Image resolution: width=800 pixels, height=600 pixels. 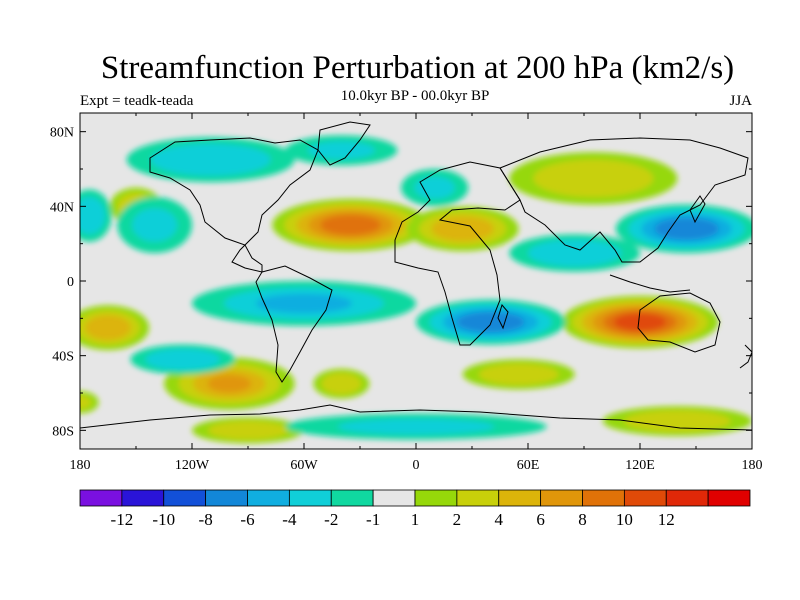 What do you see at coordinates (457, 519) in the screenshot?
I see `colorbar-label: 2` at bounding box center [457, 519].